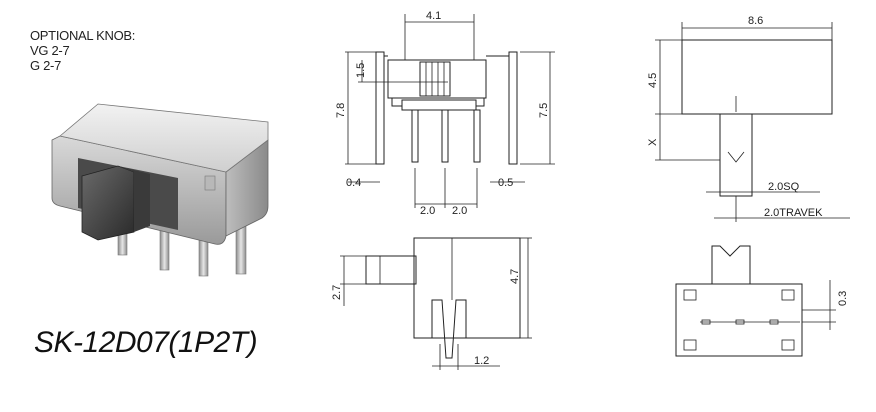 The width and height of the screenshot is (876, 412). Describe the element at coordinates (83, 35) in the screenshot. I see `note-optional-knob: OPTIONAL KNOB:` at that location.